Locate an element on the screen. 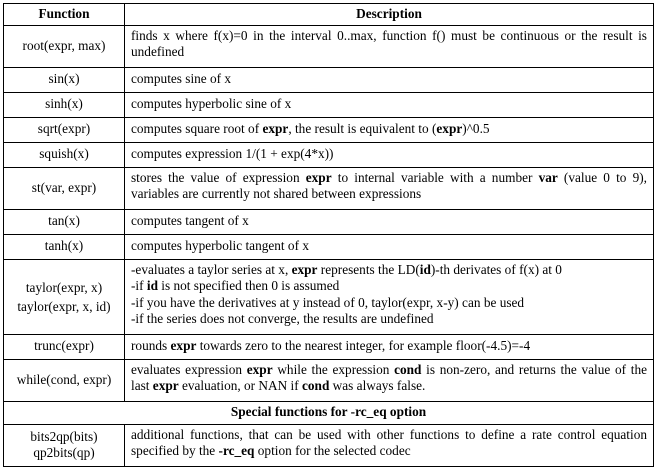 This screenshot has width=655, height=474. desc-text: represents the LD( is located at coordinates (368, 269).